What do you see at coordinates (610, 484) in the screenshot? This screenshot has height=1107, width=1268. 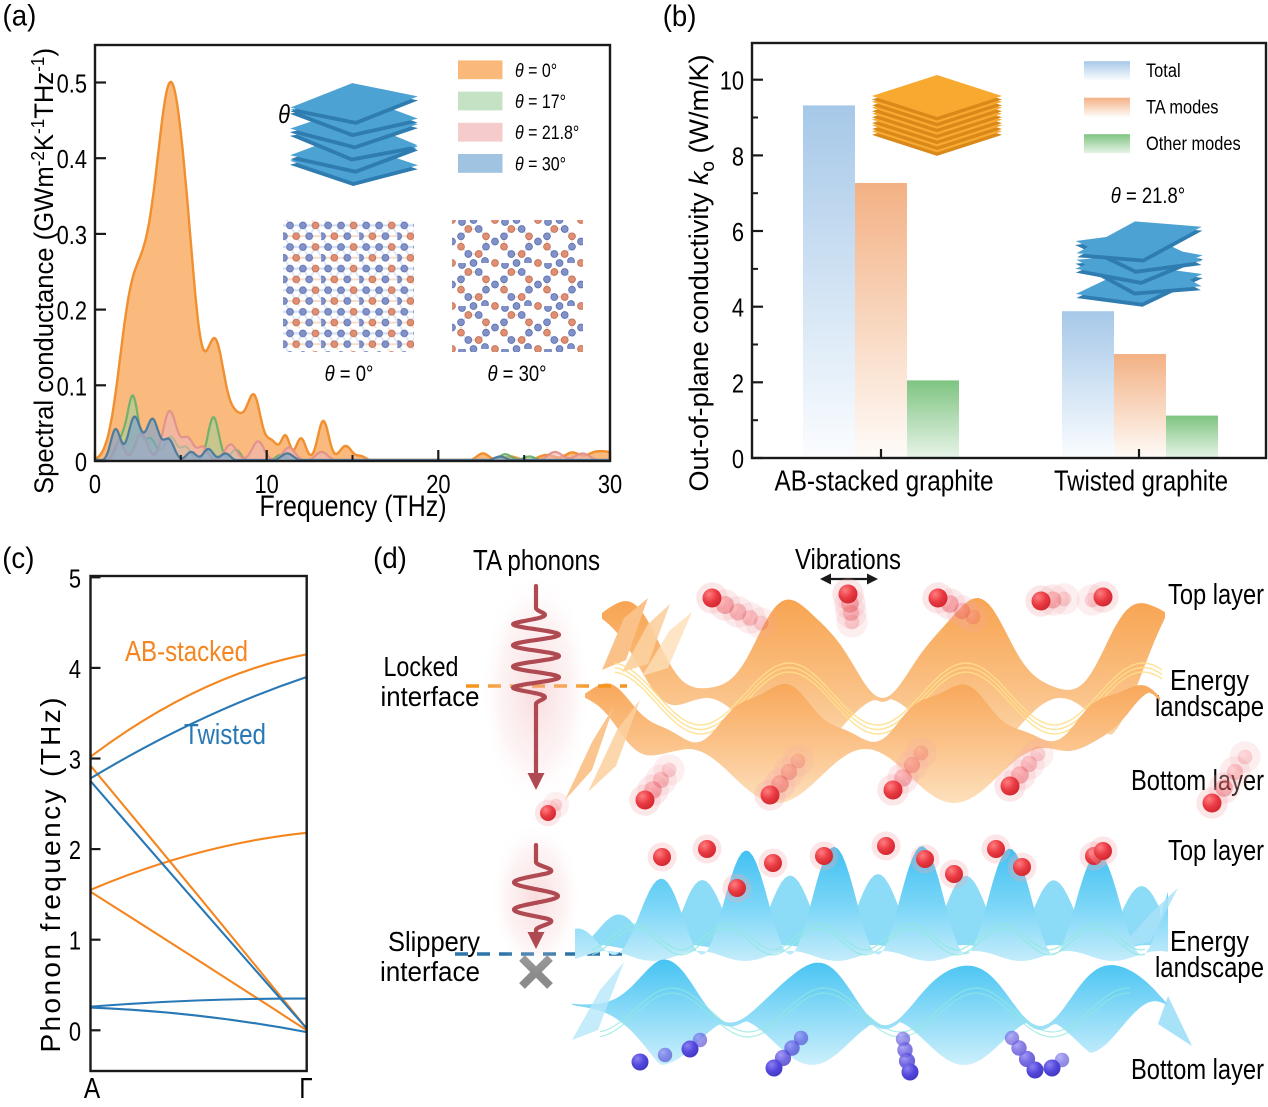 I see `svg-text: 30` at bounding box center [610, 484].